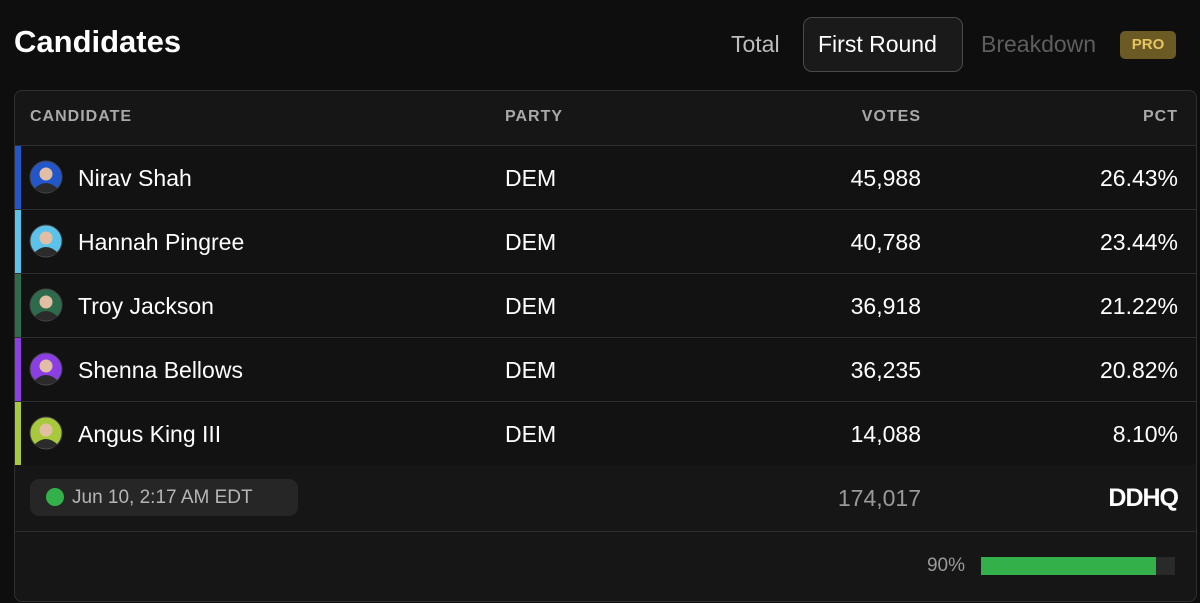 The width and height of the screenshot is (1200, 603). Describe the element at coordinates (877, 44) in the screenshot. I see `tab: First Round` at that location.